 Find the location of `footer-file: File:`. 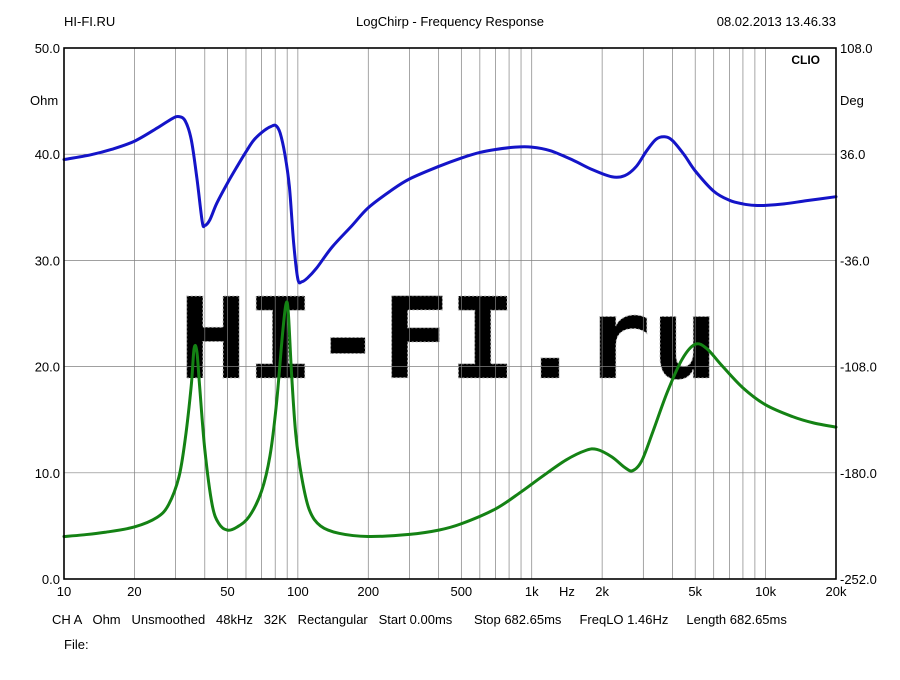

footer-file: File: is located at coordinates (76, 644).